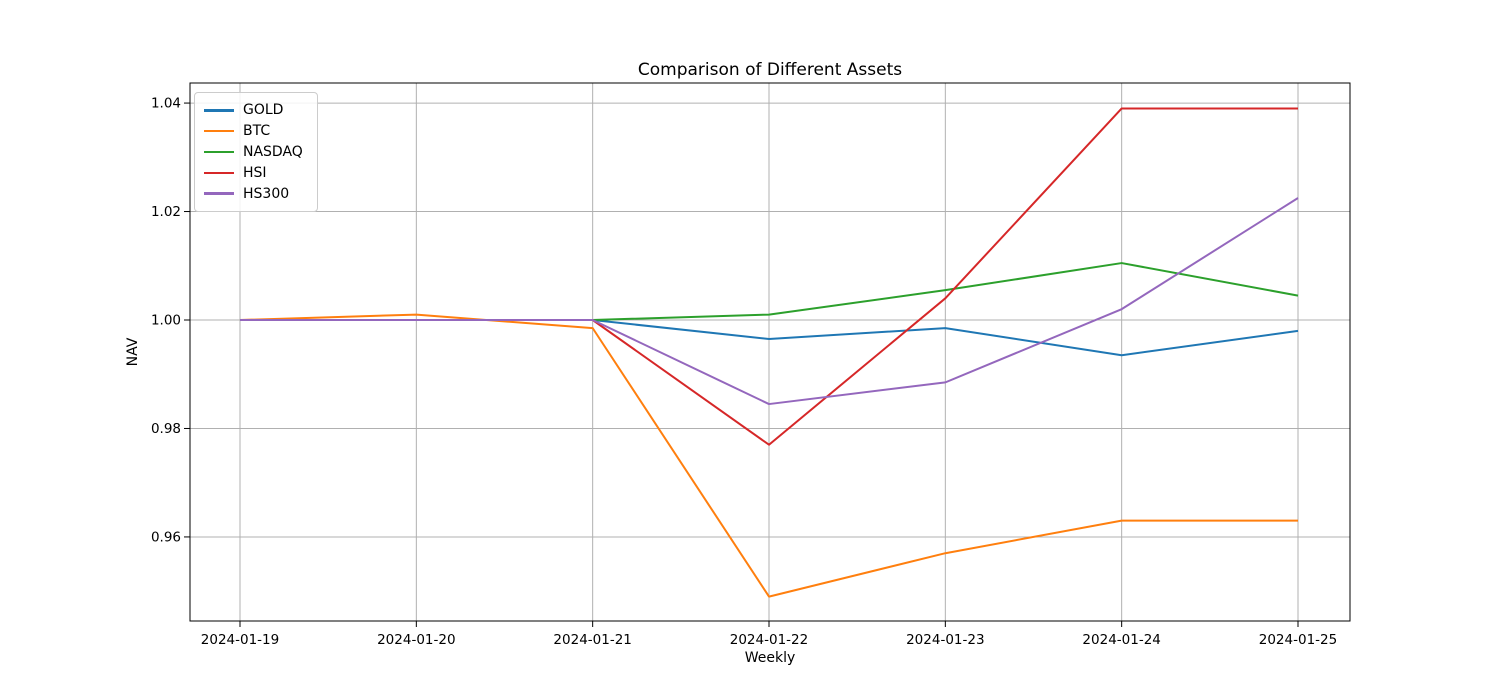 This screenshot has width=1500, height=700. I want to click on y-tick-label: 1.04, so click(166, 104).